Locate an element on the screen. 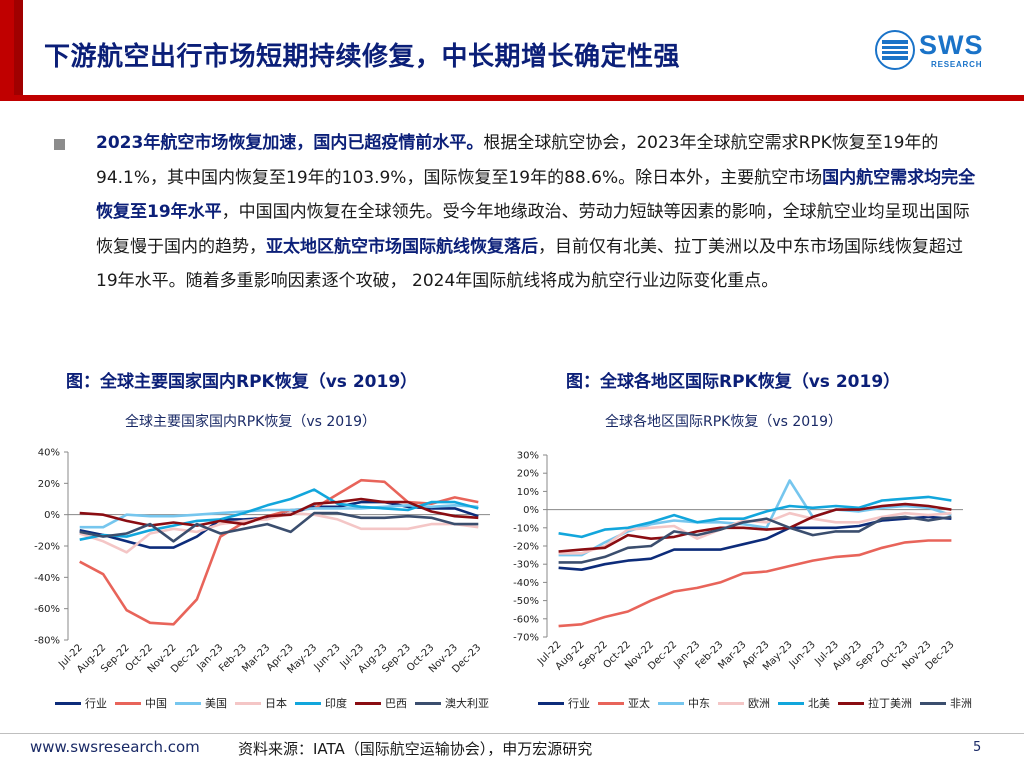  page-number: 5 is located at coordinates (977, 747).